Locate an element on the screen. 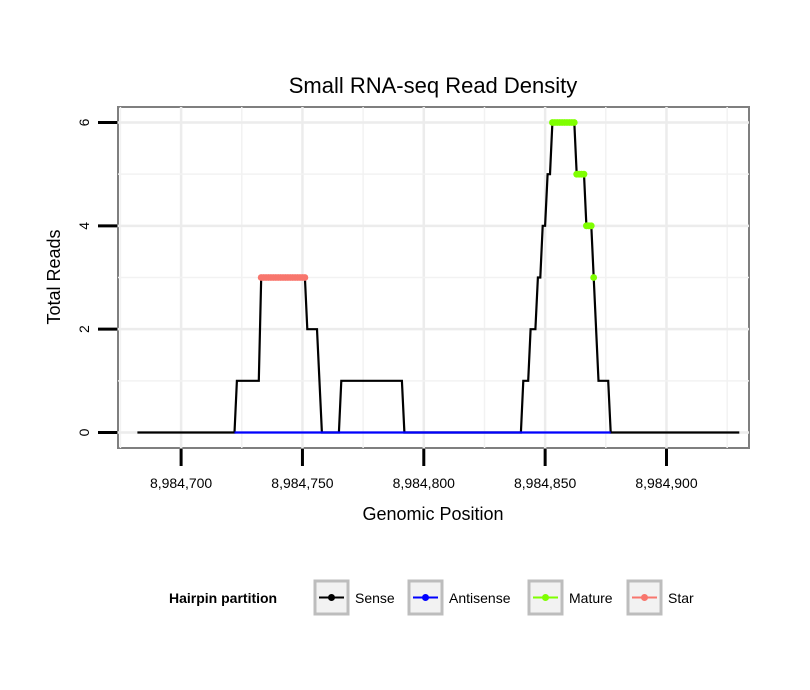 This screenshot has width=810, height=690. y-tick-label: 6 is located at coordinates (84, 122).